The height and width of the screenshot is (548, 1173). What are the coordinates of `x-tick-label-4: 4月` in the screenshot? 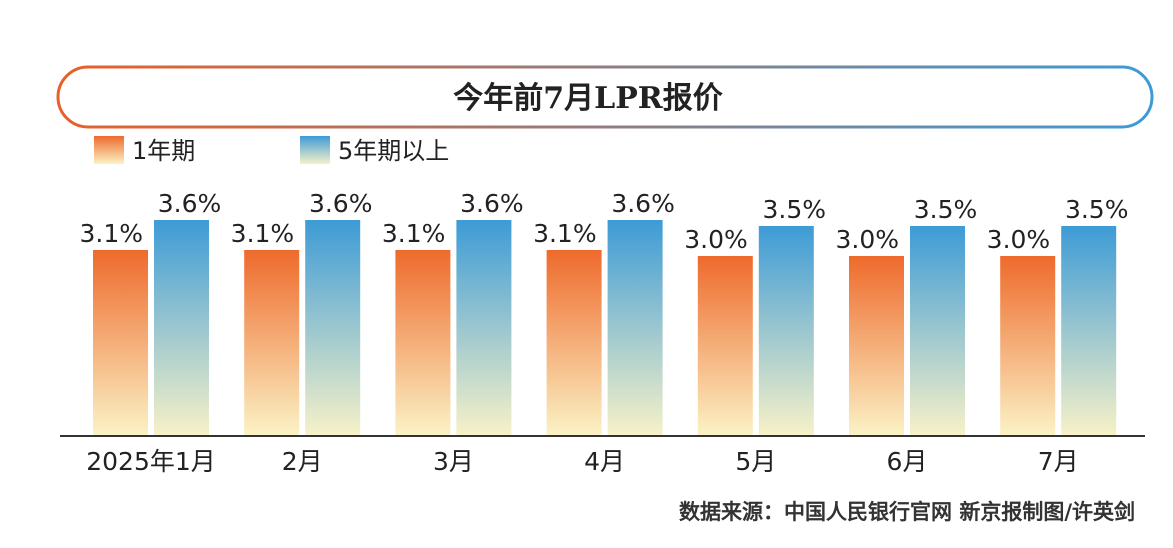 It's located at (604, 461).